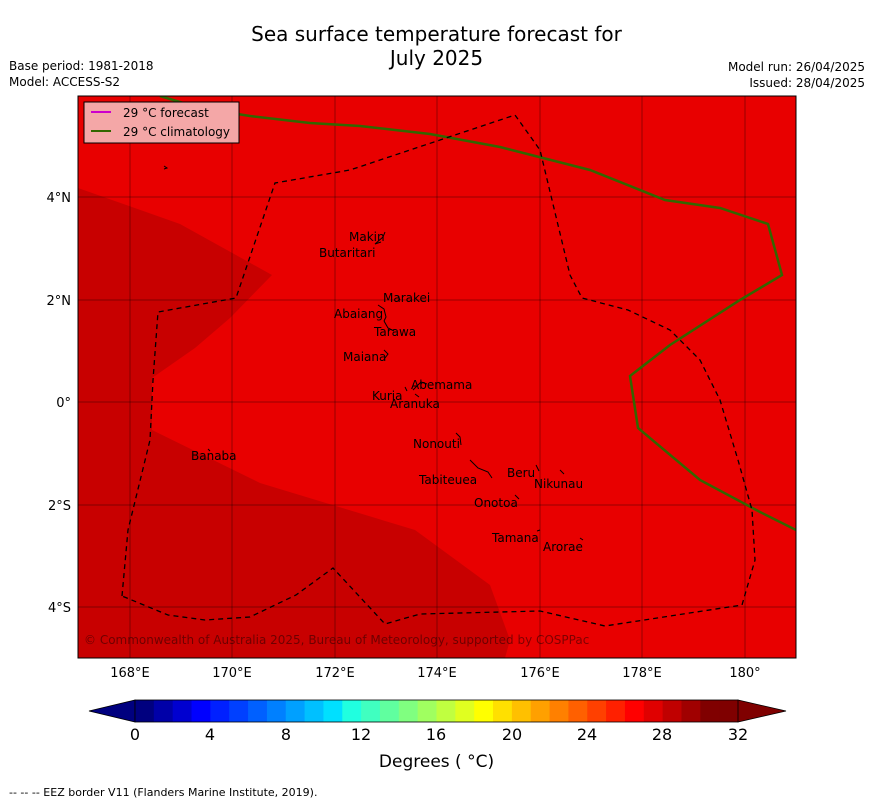 The height and width of the screenshot is (804, 873). I want to click on colorbar-tick-28: 28, so click(662, 734).